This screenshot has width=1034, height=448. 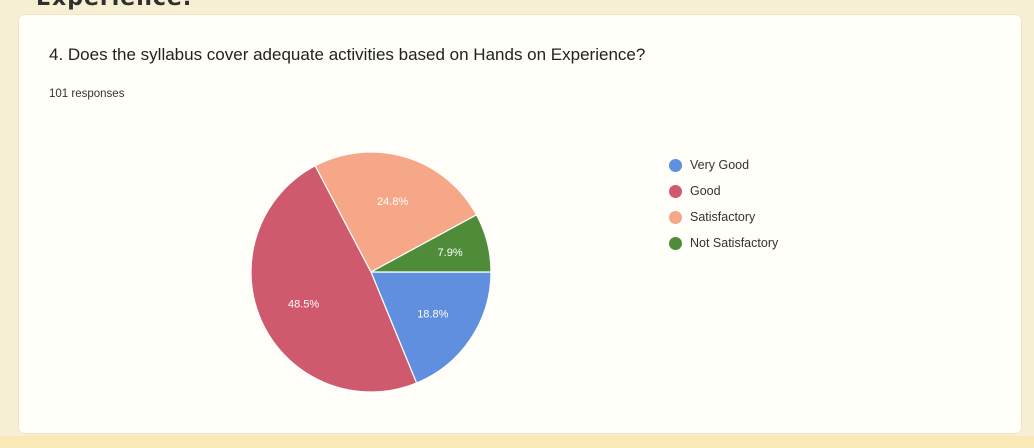 What do you see at coordinates (734, 243) in the screenshot?
I see `legend-label-not-satisfactory: Not Satisfactory` at bounding box center [734, 243].